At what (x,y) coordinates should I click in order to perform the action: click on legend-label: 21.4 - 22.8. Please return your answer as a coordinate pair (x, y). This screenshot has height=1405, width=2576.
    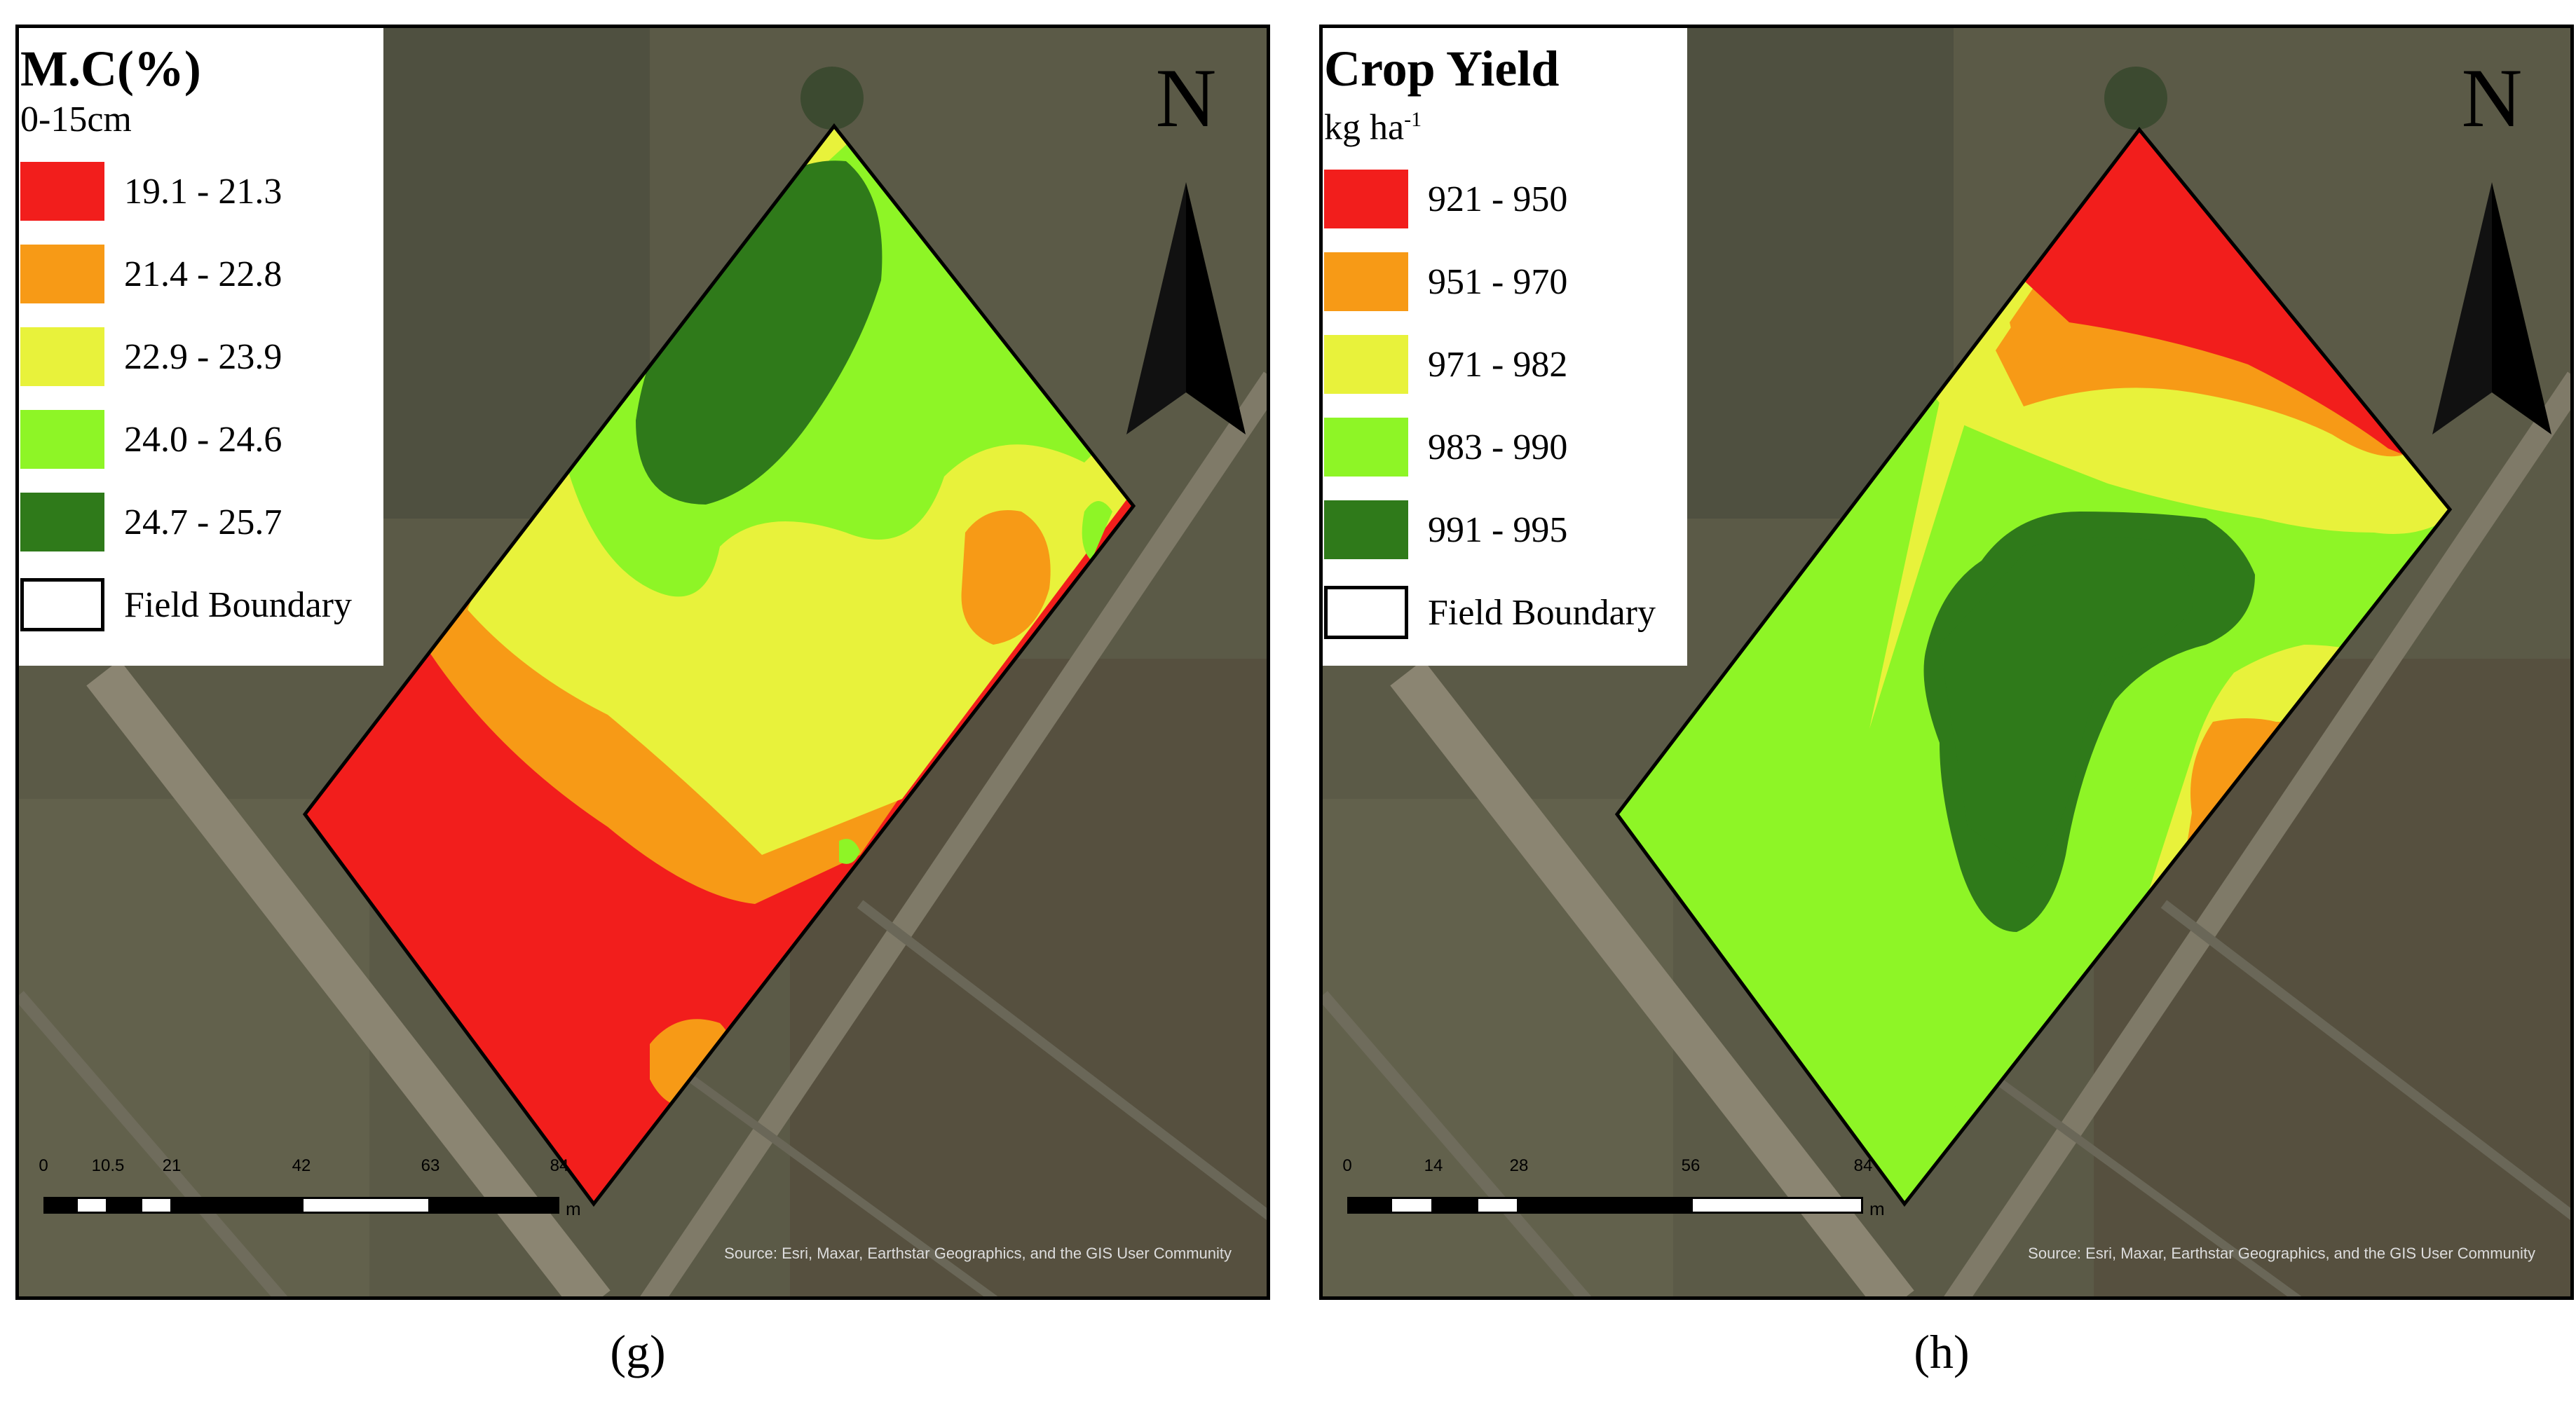
    Looking at the image, I should click on (203, 274).